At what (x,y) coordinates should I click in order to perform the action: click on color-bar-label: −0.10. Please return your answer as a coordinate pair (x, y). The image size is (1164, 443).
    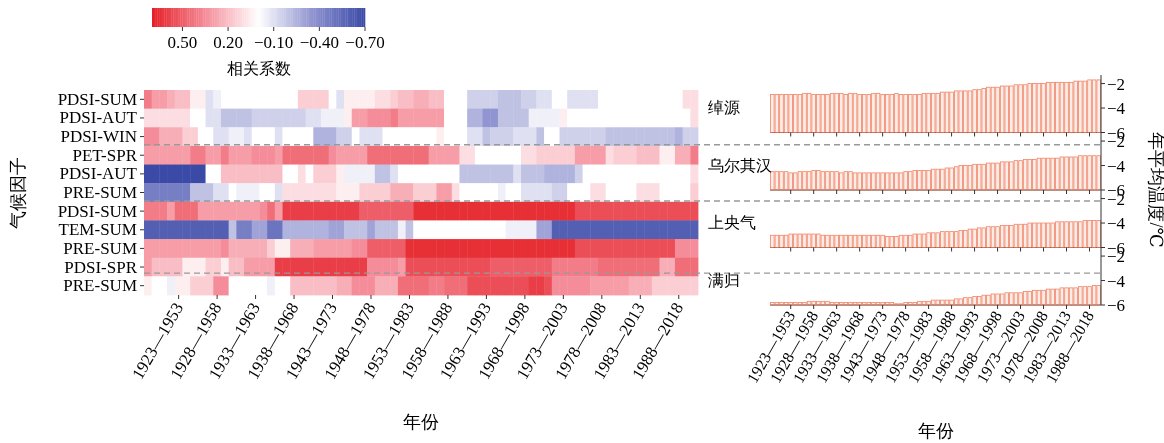
    Looking at the image, I should click on (274, 42).